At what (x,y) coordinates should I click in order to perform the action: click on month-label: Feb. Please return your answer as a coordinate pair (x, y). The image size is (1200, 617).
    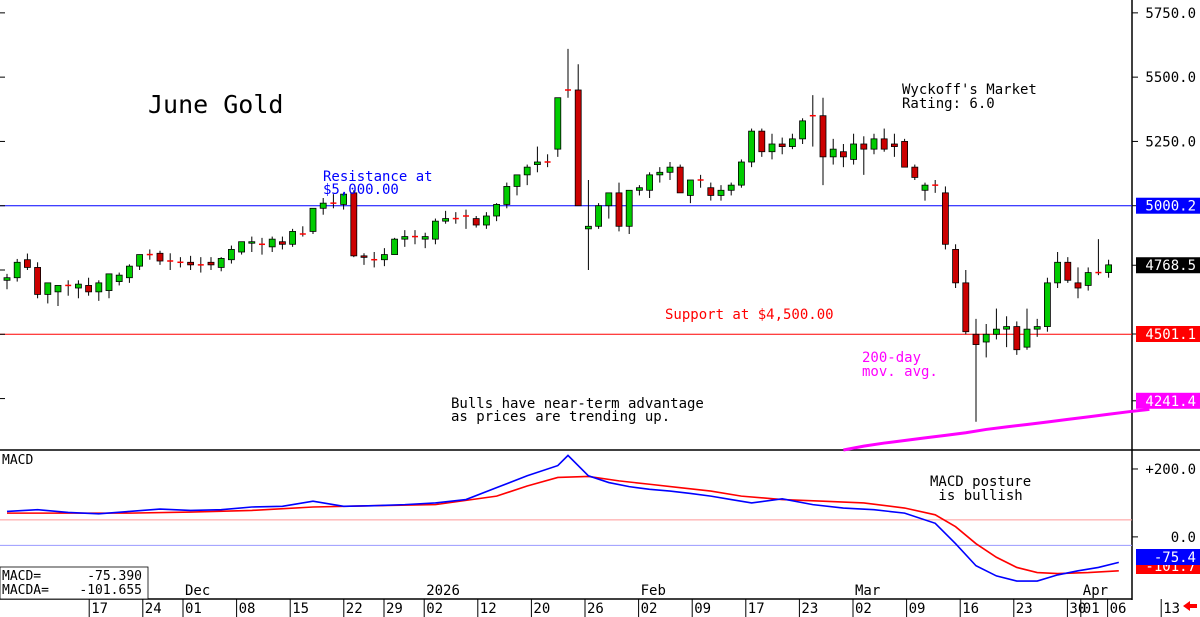
    Looking at the image, I should click on (653, 591).